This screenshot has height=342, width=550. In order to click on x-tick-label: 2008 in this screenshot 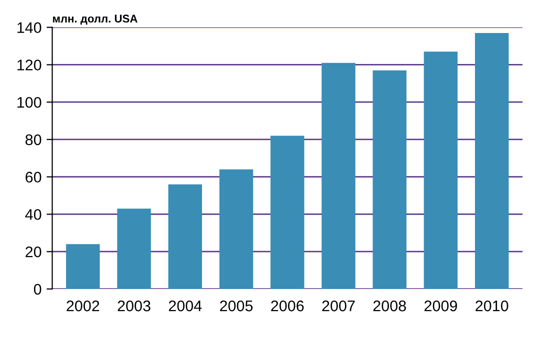, I will do `click(389, 306)`.